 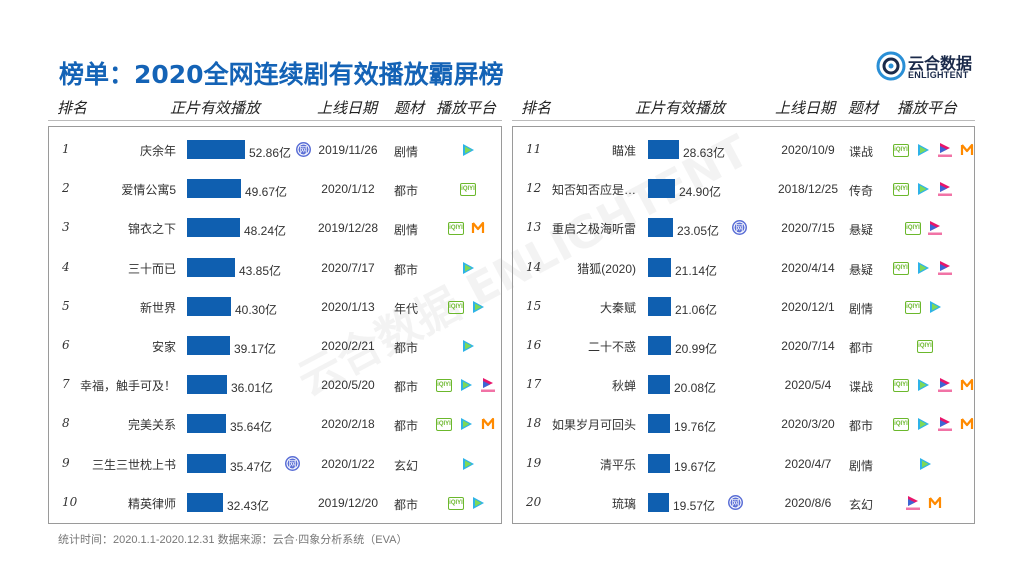 I want to click on rank-label: 6, so click(x=66, y=345).